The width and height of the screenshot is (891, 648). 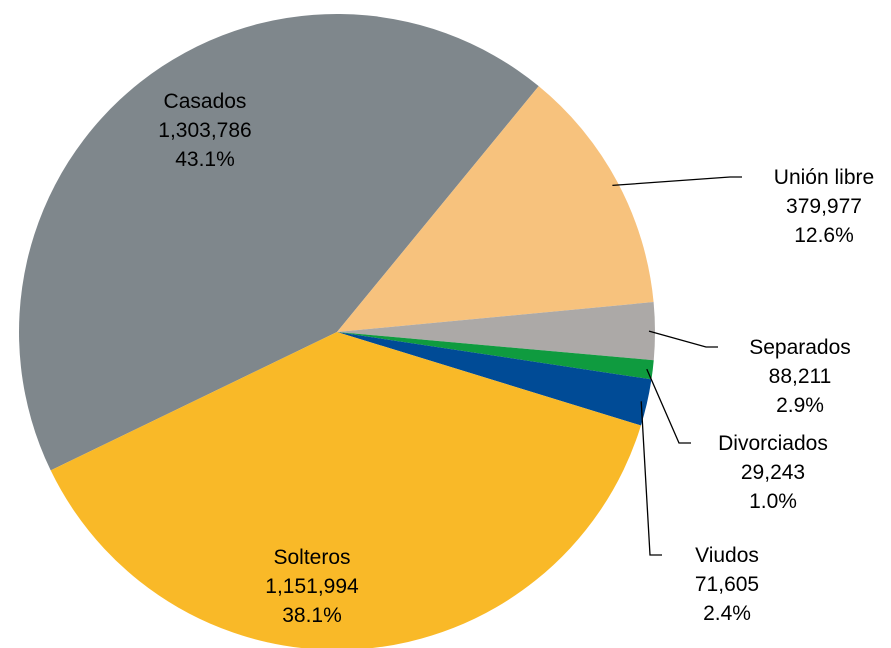 I want to click on leader-line-divorciados, so click(x=668, y=406).